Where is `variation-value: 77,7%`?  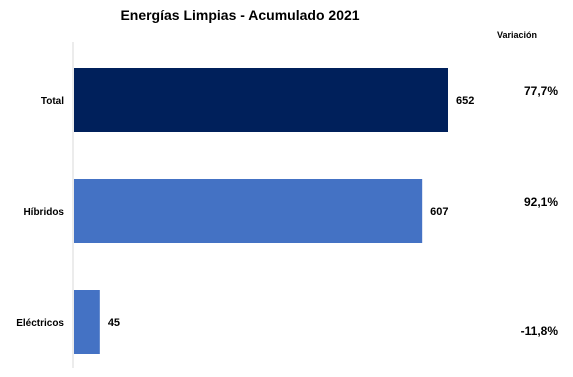
variation-value: 77,7% is located at coordinates (541, 91).